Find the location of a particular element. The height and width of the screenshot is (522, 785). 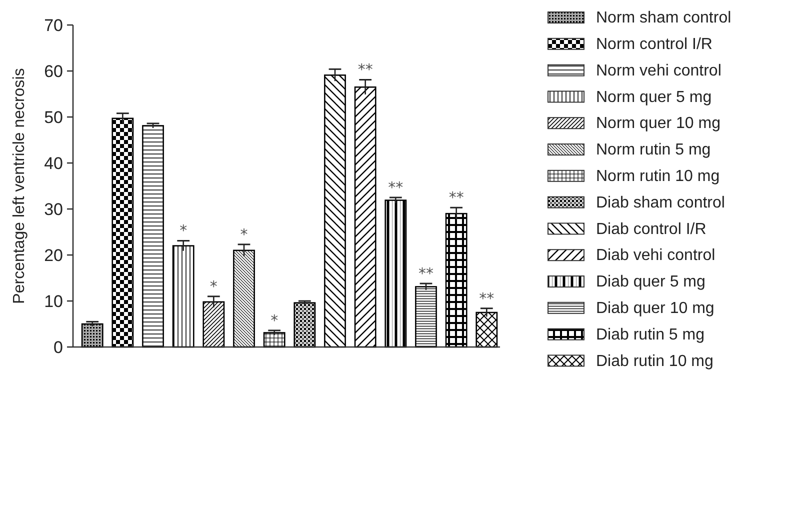

legend-label: Diab vehi control is located at coordinates (656, 255).